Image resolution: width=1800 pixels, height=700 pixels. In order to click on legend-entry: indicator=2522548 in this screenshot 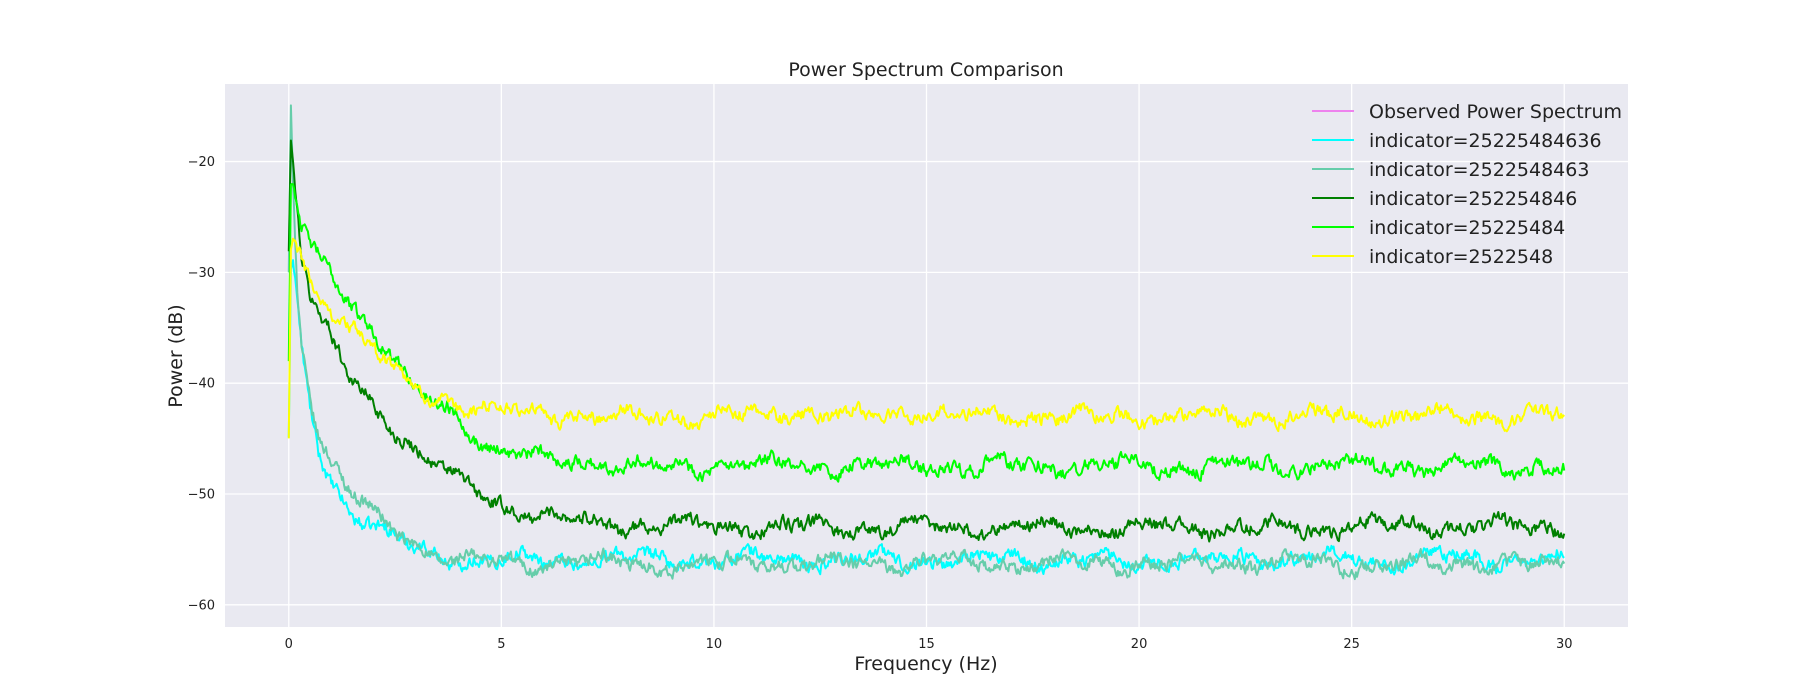, I will do `click(1461, 257)`.